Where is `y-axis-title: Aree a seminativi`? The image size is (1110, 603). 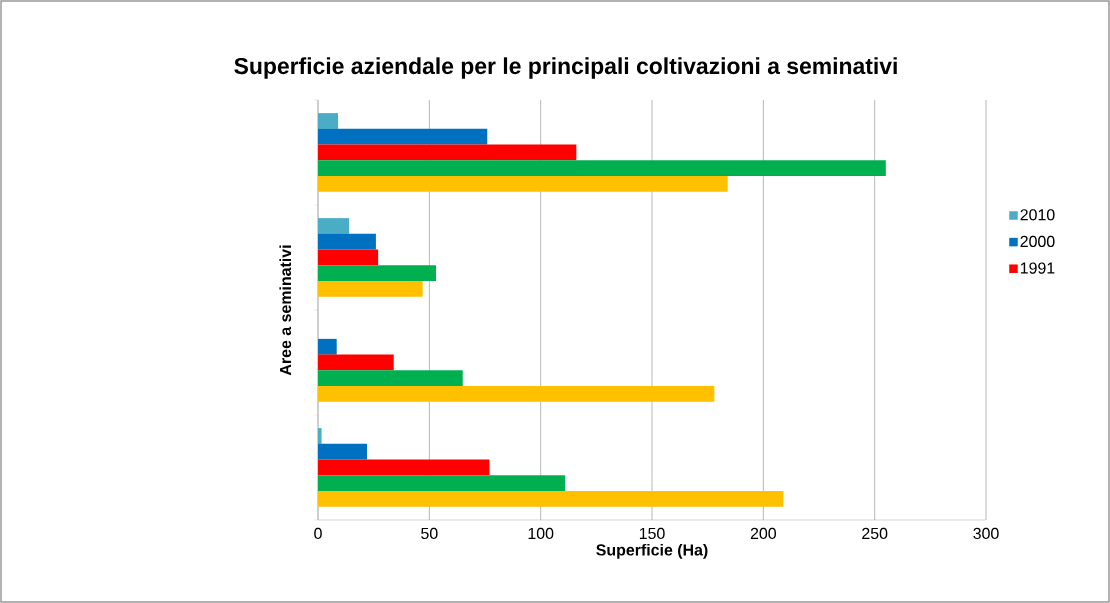 y-axis-title: Aree a seminativi is located at coordinates (285, 310).